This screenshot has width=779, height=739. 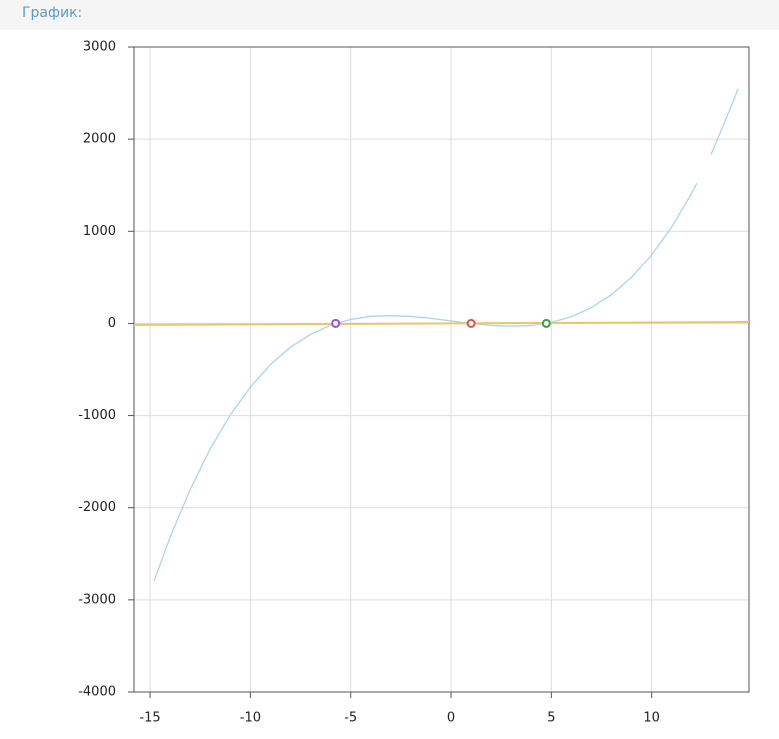 What do you see at coordinates (97, 415) in the screenshot?
I see `y-tick-label: -1000` at bounding box center [97, 415].